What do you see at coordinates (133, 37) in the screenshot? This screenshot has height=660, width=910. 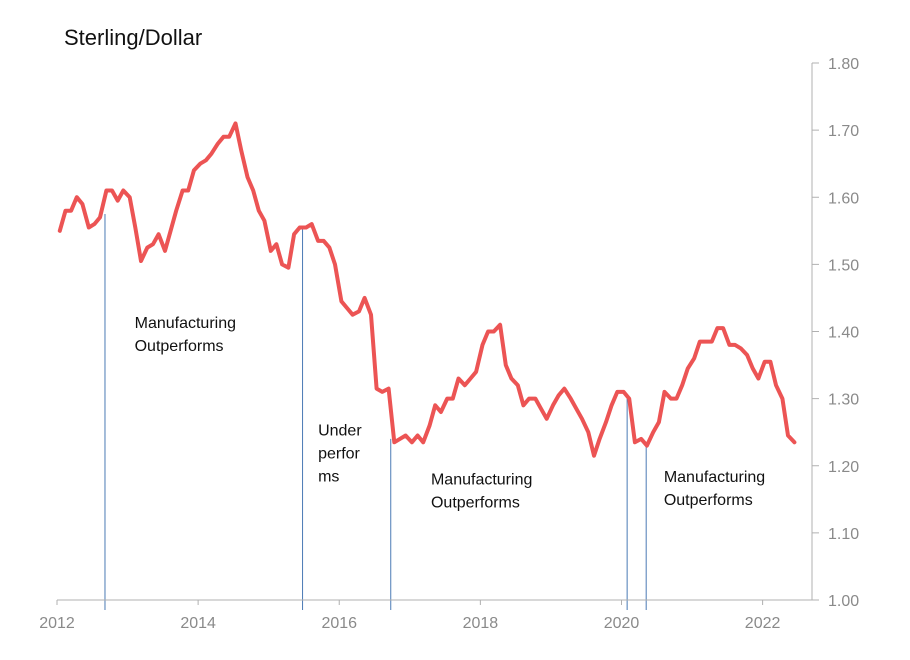 I see `chart-title: Sterling/Dollar` at bounding box center [133, 37].